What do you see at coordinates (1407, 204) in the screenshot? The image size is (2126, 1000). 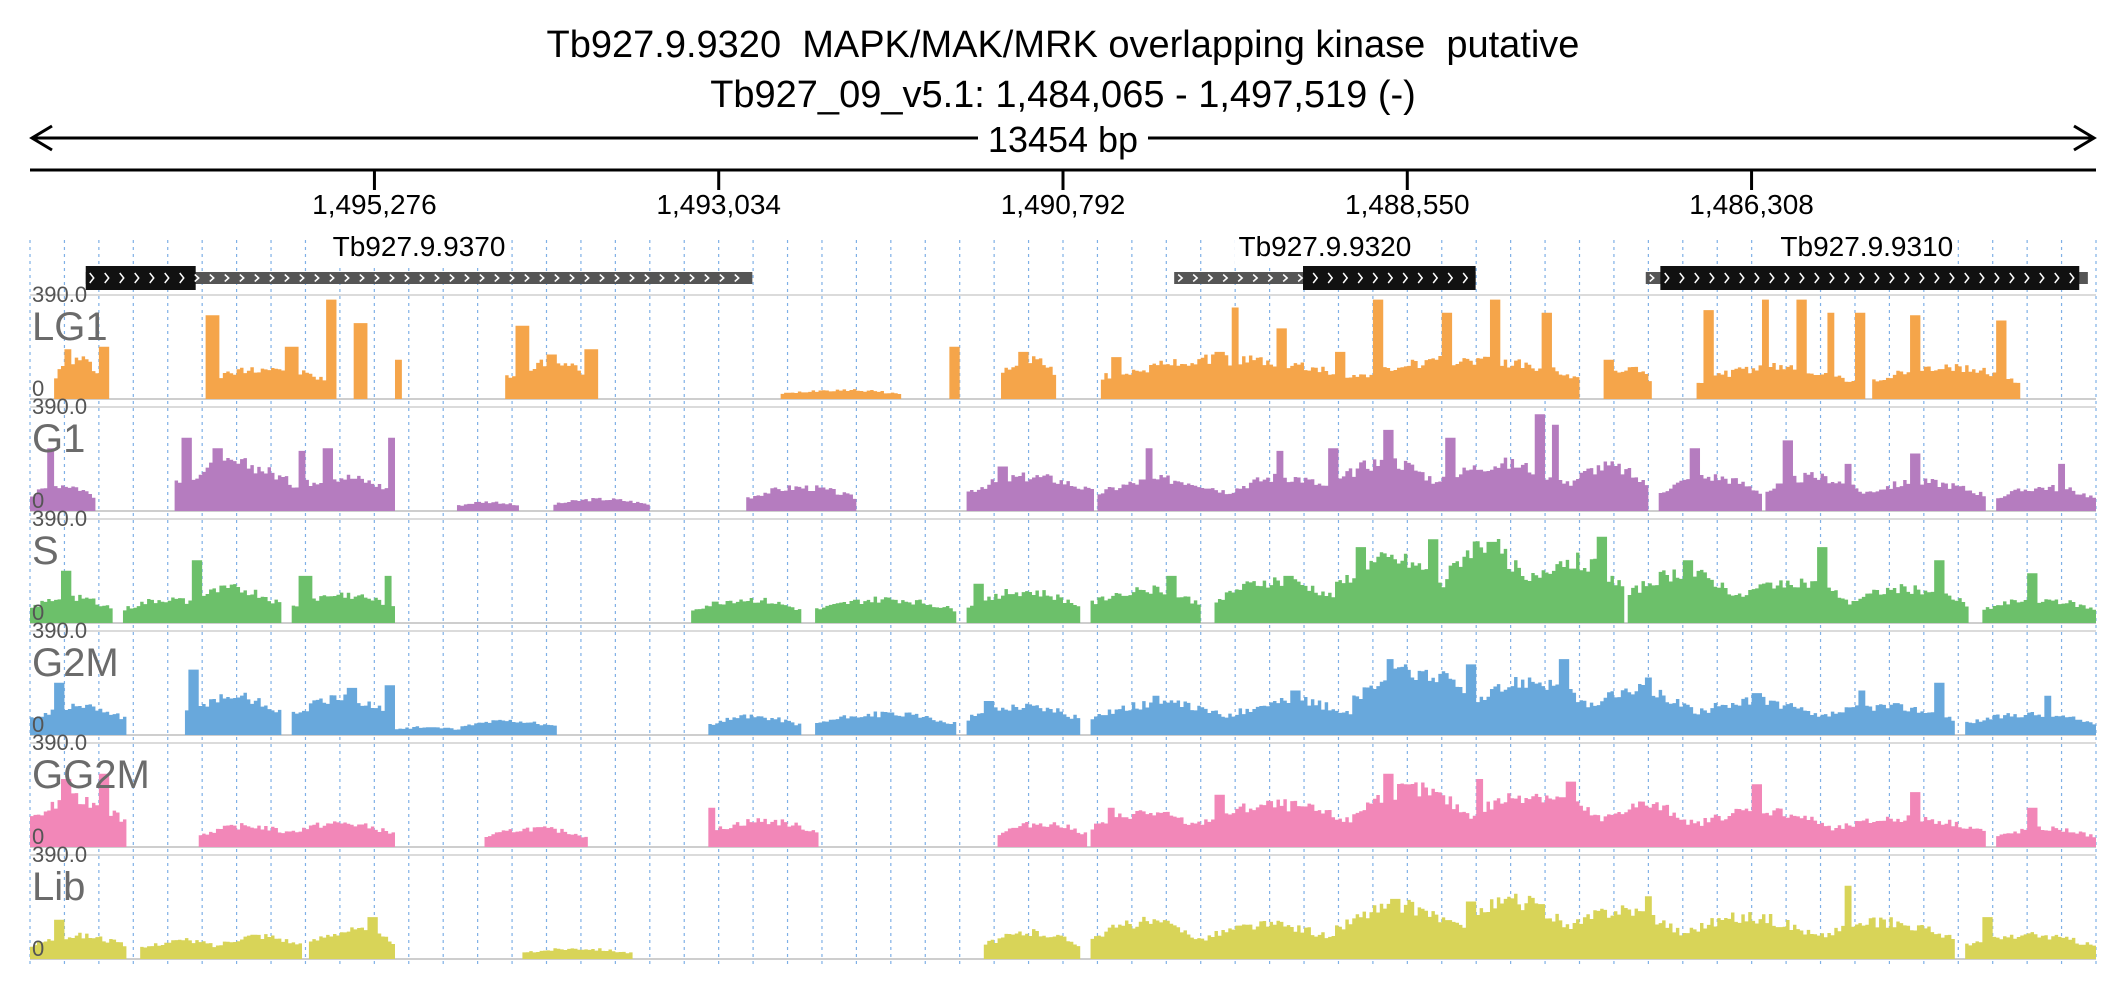 I see `axis-tick-label: 1,488,550` at bounding box center [1407, 204].